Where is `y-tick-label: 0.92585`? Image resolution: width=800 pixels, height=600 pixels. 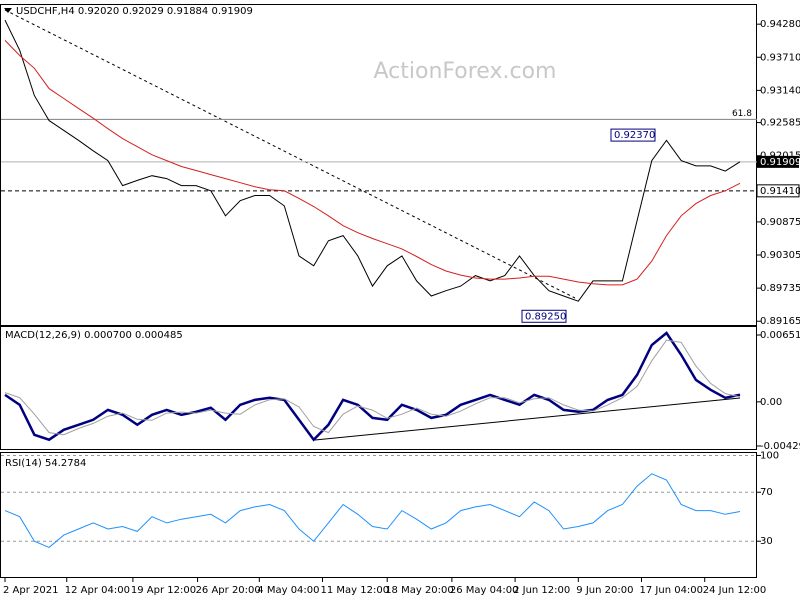 y-tick-label: 0.92585 is located at coordinates (780, 123).